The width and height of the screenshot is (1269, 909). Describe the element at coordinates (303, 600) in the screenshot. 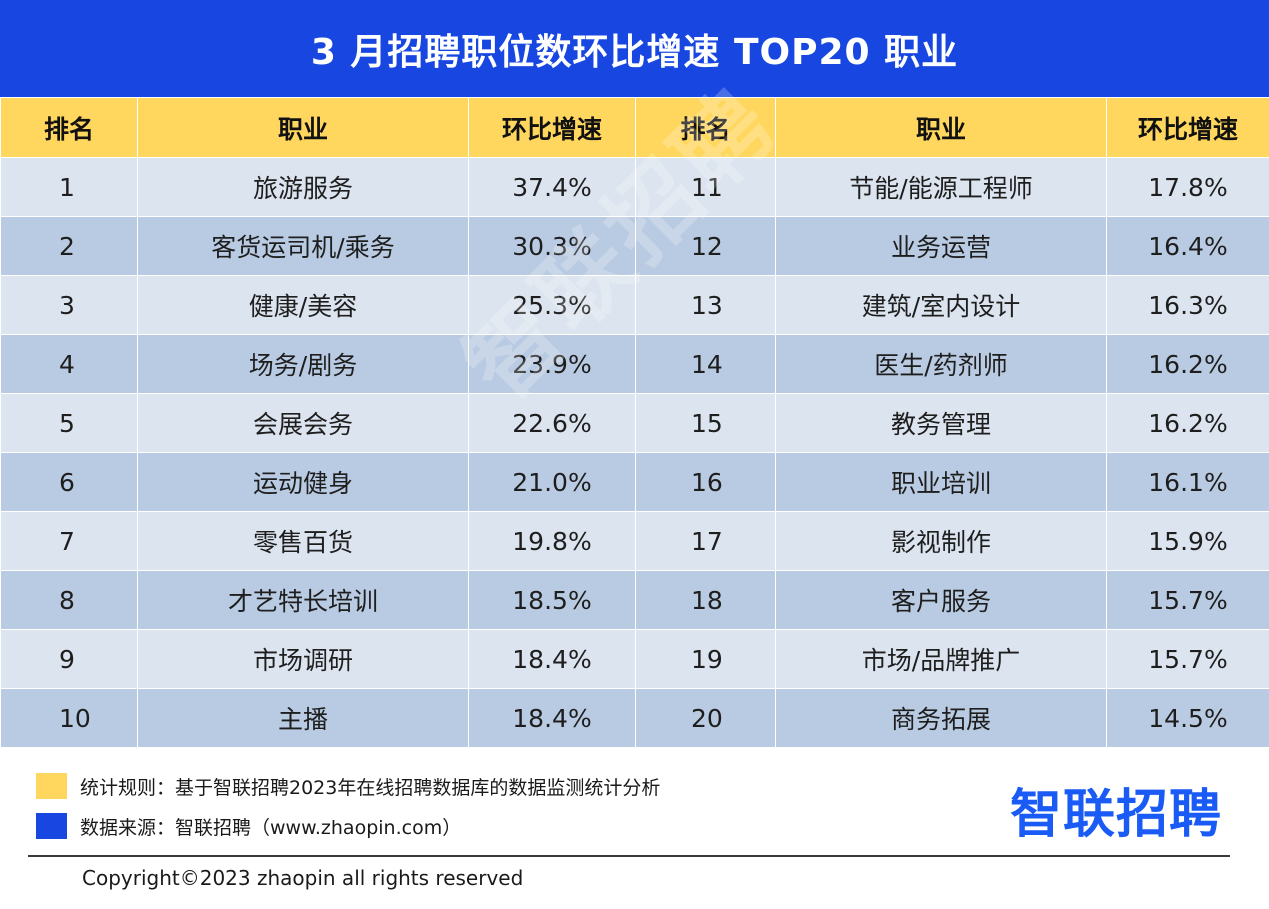

I see `job-cell: 才艺特长培训` at that location.